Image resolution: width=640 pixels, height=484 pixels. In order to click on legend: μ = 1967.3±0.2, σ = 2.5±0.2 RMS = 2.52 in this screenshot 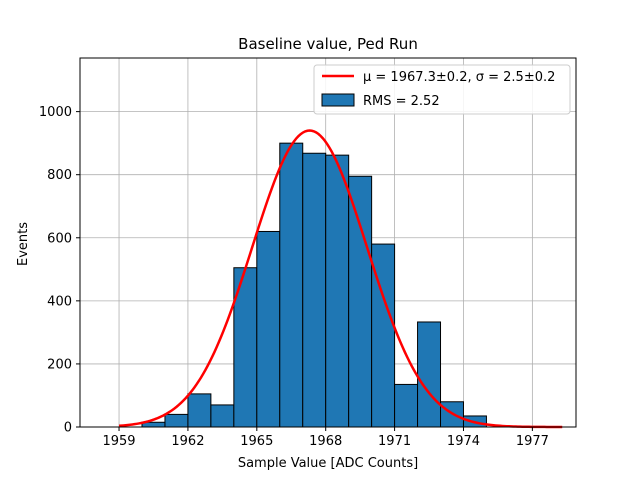, I will do `click(442, 89)`.